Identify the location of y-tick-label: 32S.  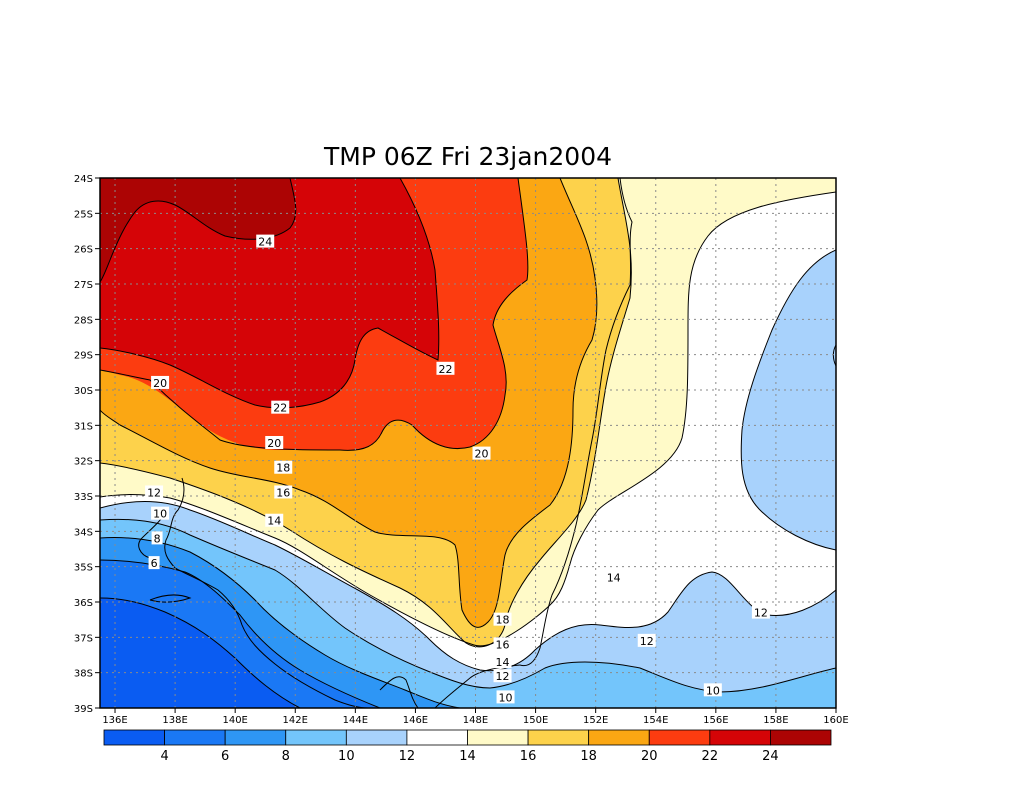
(83, 462).